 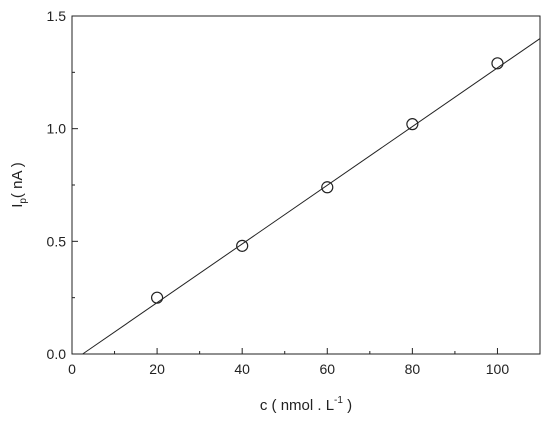 I want to click on x-tick-label: 100, so click(x=498, y=369).